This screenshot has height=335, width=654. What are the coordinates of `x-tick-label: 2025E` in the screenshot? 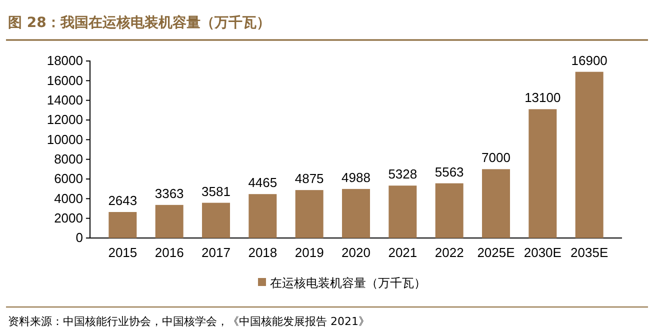 It's located at (496, 252).